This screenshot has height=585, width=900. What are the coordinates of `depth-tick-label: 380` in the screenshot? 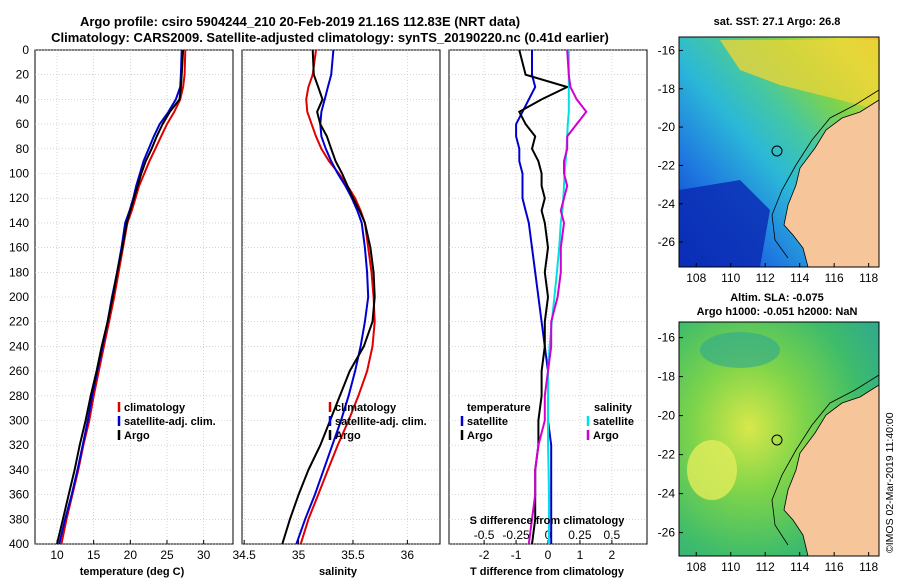 It's located at (19, 519).